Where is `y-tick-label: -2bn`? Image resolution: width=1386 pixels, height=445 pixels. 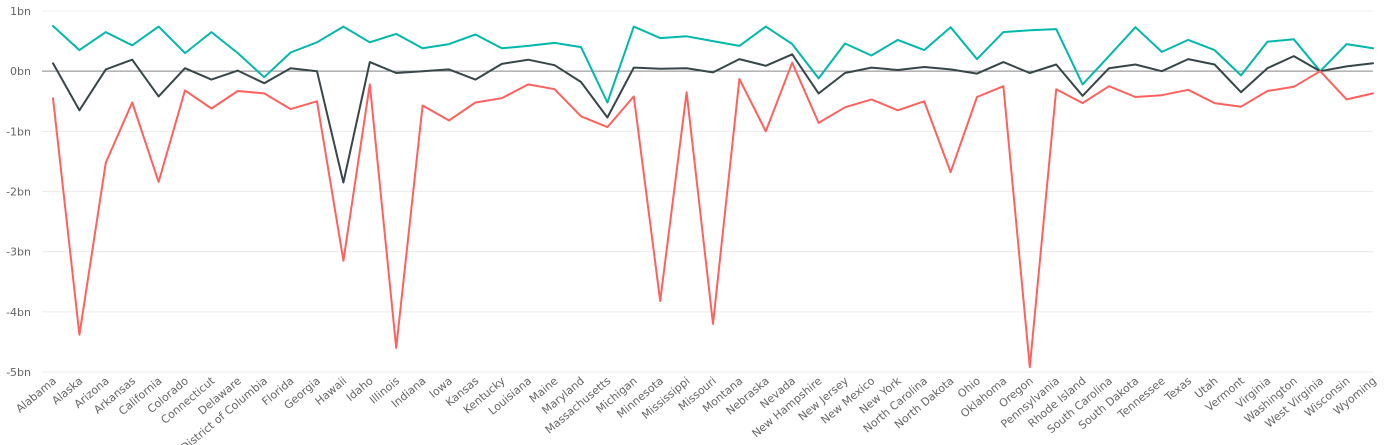
y-tick-label: -2bn is located at coordinates (18, 192).